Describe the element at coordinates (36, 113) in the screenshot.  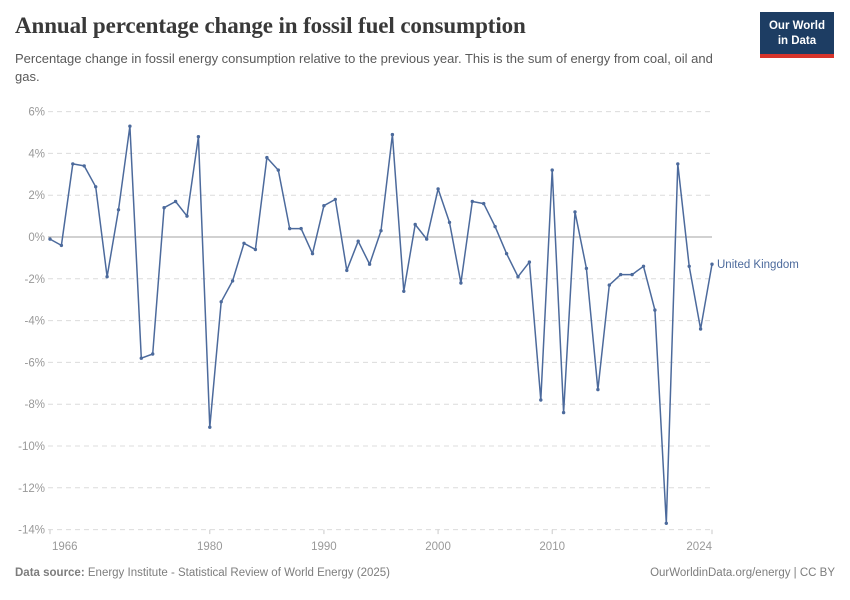
I see `y-axis-label: 6%` at that location.